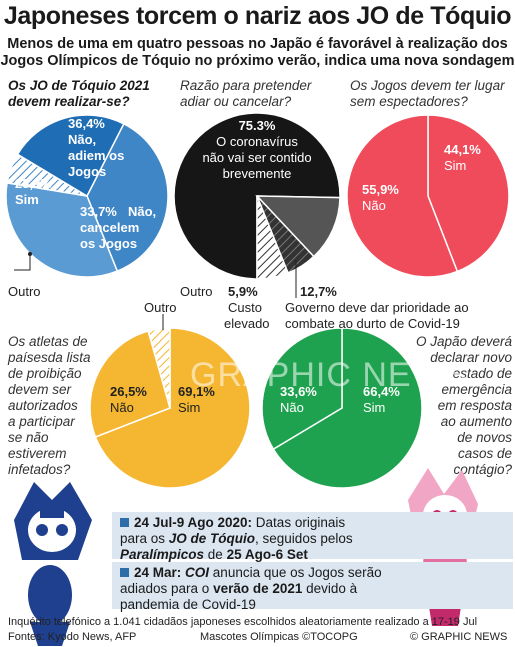 The height and width of the screenshot is (647, 515). Describe the element at coordinates (108, 243) in the screenshot. I see `p1-cancel-l3: os Jogos` at that location.